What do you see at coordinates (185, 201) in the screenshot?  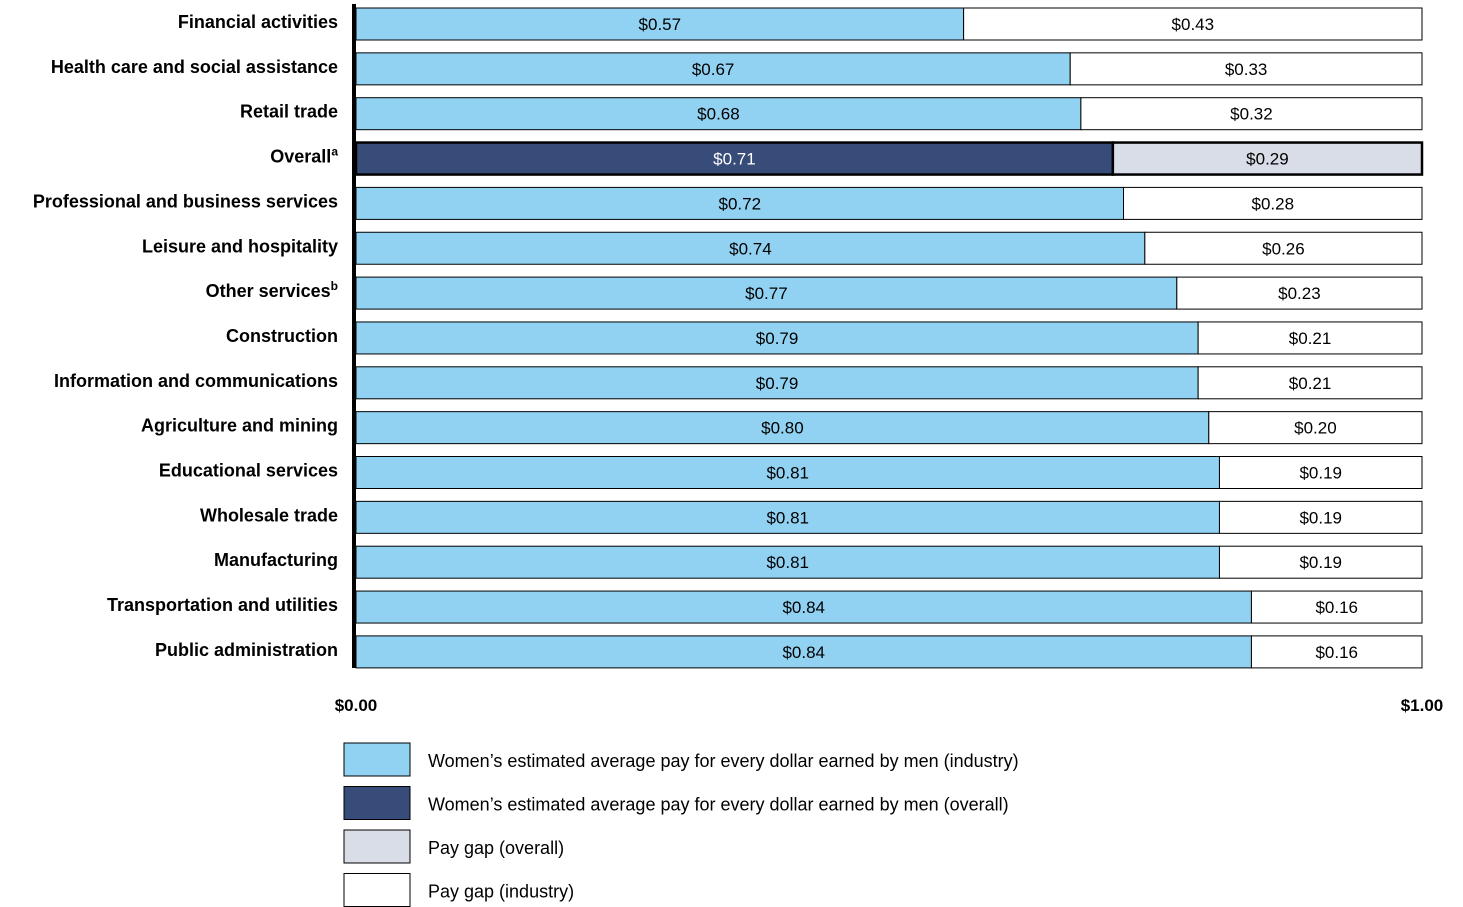 I see `category-label-4: Professional and business services` at bounding box center [185, 201].